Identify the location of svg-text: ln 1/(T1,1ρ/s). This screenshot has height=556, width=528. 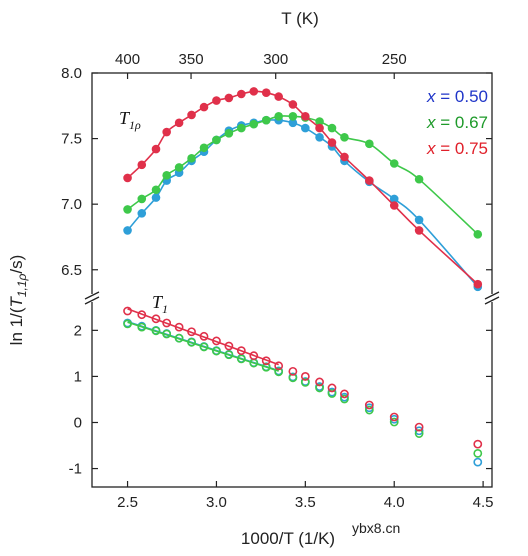
(18, 300).